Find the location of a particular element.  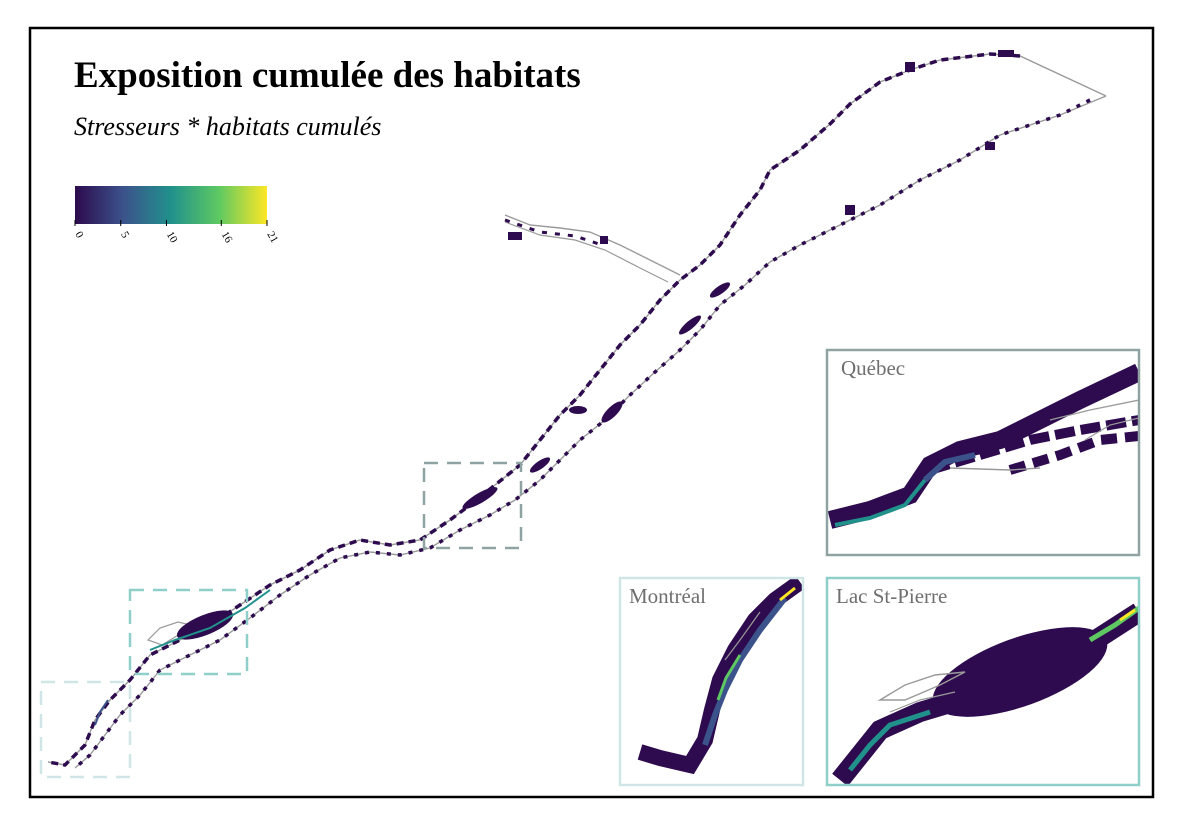

legend-tick-label: 16 is located at coordinates (227, 238).